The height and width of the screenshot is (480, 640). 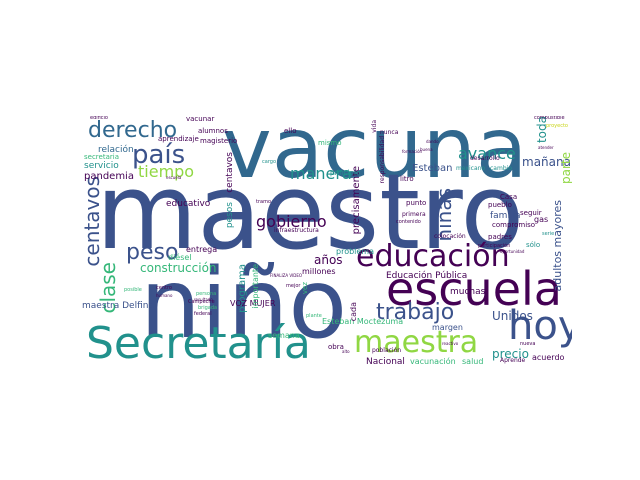 What do you see at coordinates (200, 119) in the screenshot?
I see `word-vacunar: vacunar` at bounding box center [200, 119].